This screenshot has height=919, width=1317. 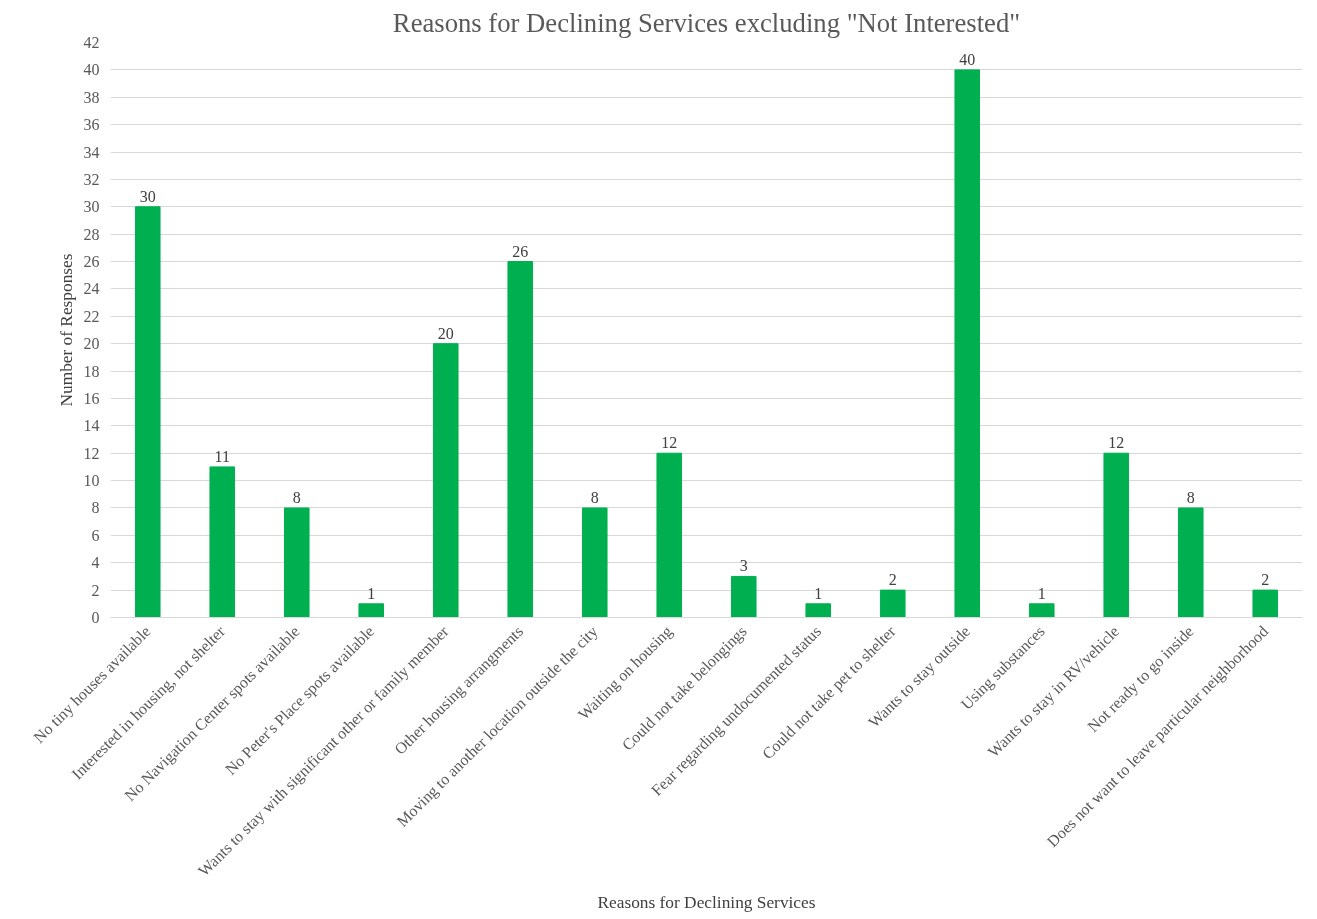 I want to click on y-tick-label: 42, so click(x=91, y=42).